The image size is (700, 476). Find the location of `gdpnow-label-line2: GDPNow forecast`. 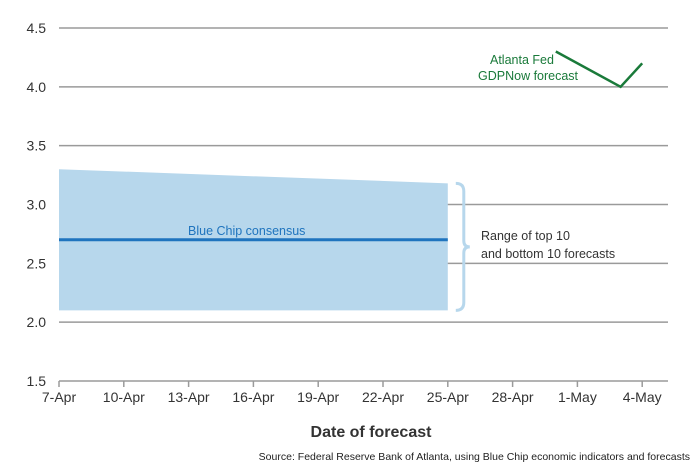

gdpnow-label-line2: GDPNow forecast is located at coordinates (528, 76).